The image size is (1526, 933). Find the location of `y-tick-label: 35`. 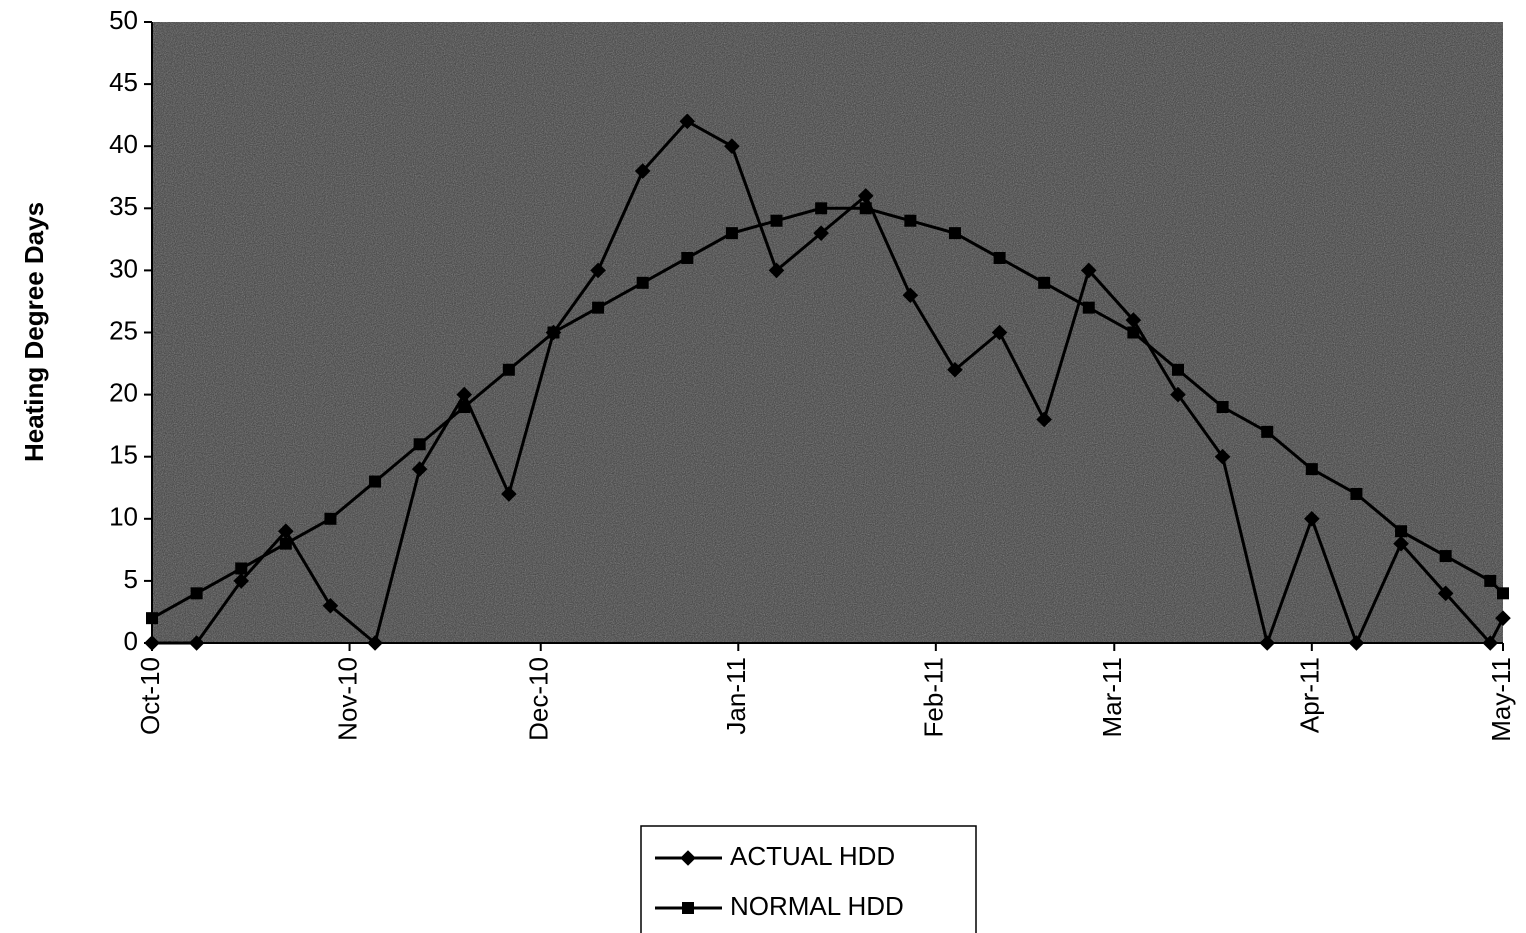

y-tick-label: 35 is located at coordinates (123, 206).